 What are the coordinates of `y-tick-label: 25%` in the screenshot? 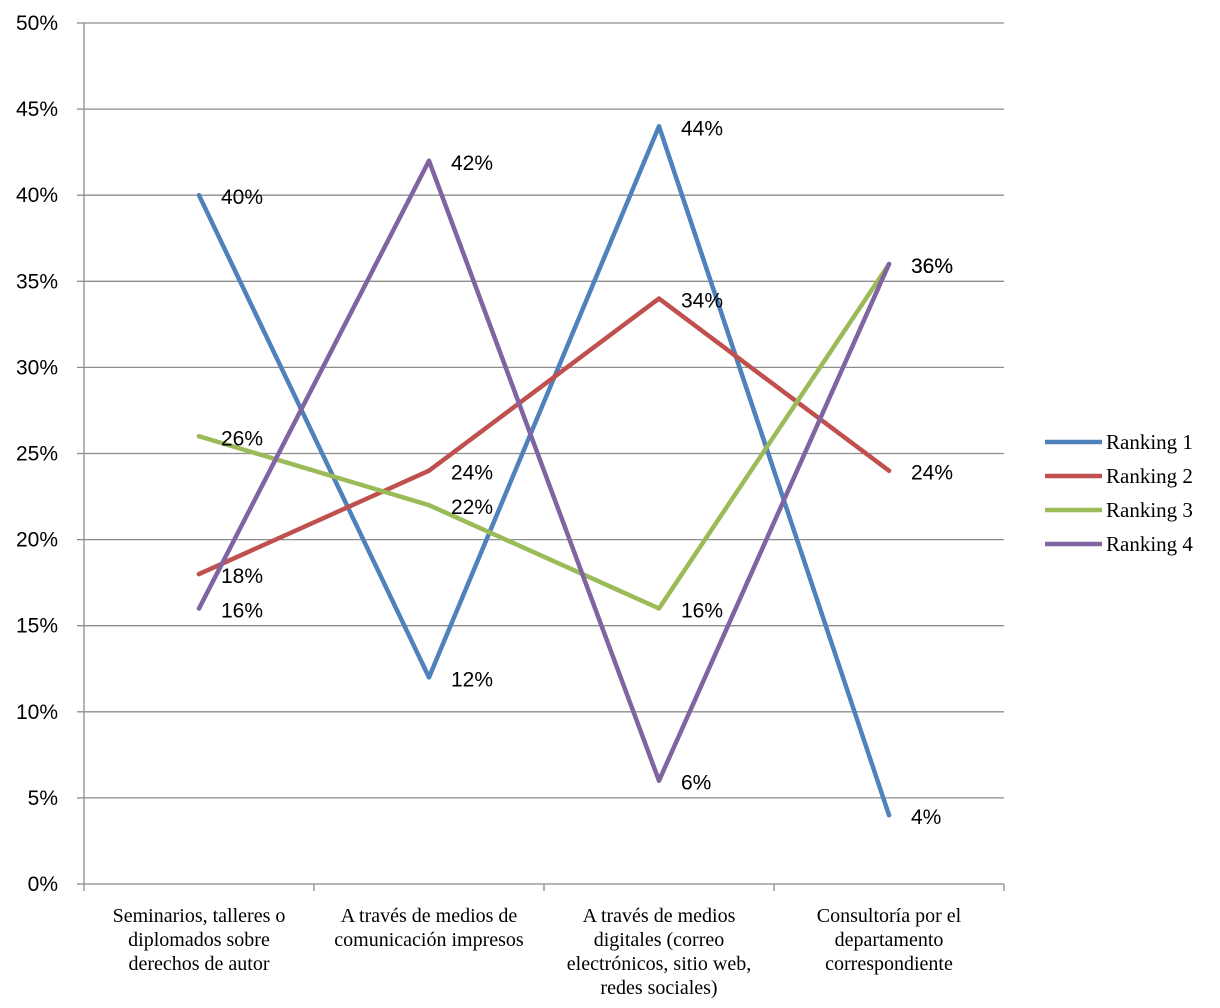 It's located at (37, 454).